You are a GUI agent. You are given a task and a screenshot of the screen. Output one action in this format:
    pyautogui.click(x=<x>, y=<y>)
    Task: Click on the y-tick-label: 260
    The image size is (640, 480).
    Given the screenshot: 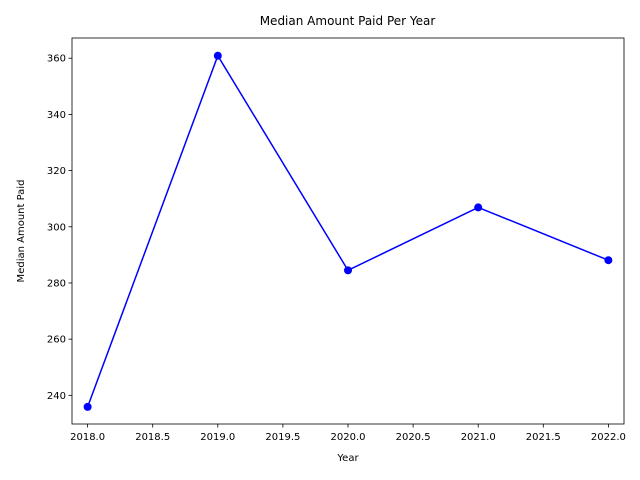 What is the action you would take?
    pyautogui.click(x=56, y=340)
    